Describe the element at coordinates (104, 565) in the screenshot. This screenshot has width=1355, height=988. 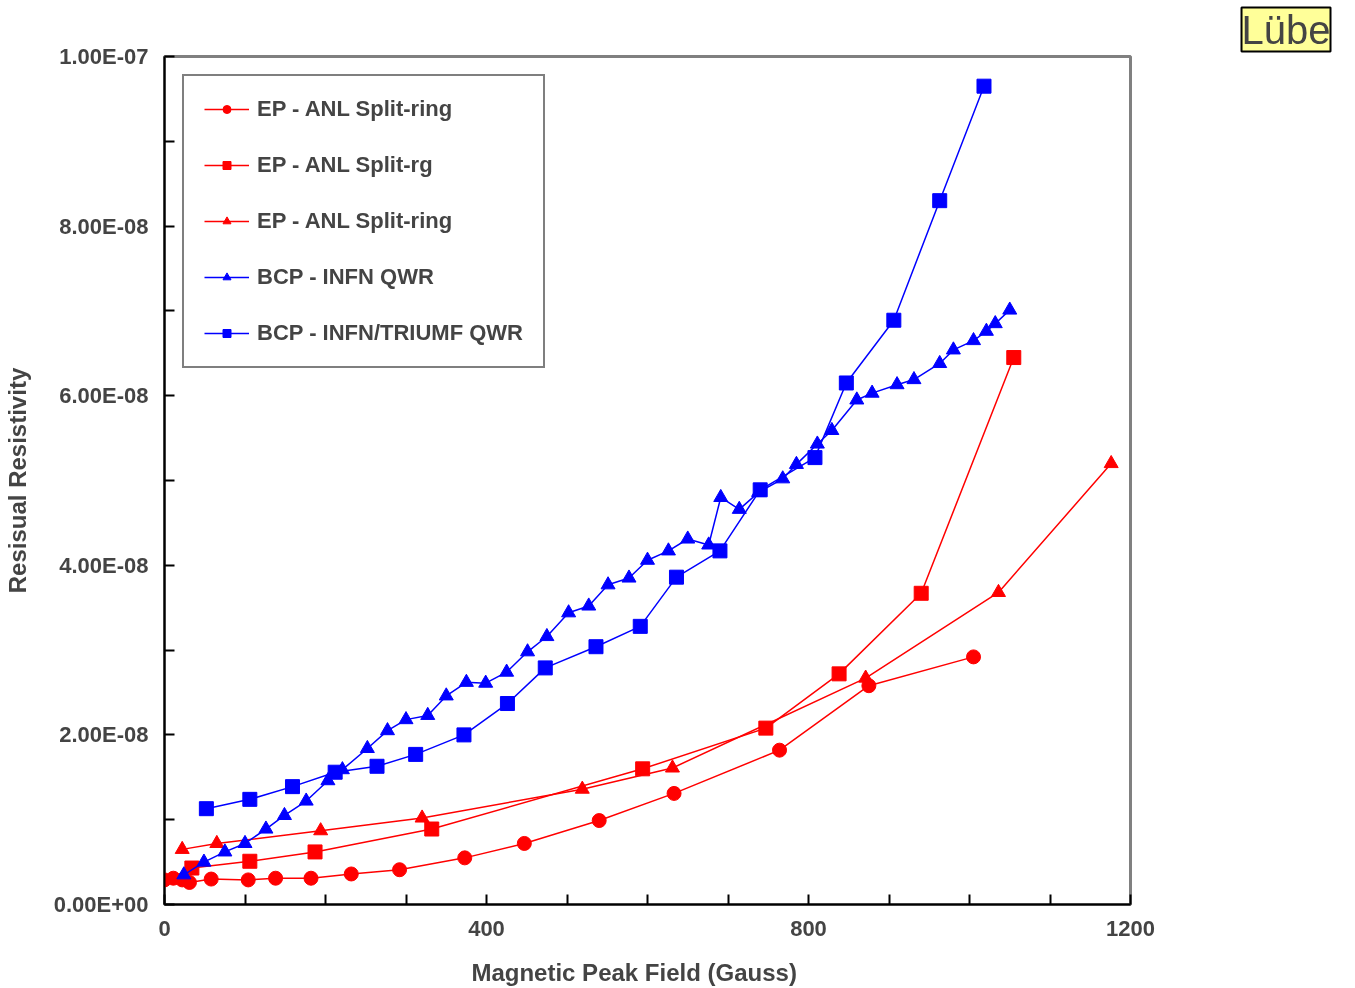
I see `y-tick-label: 4.00E-08` at that location.